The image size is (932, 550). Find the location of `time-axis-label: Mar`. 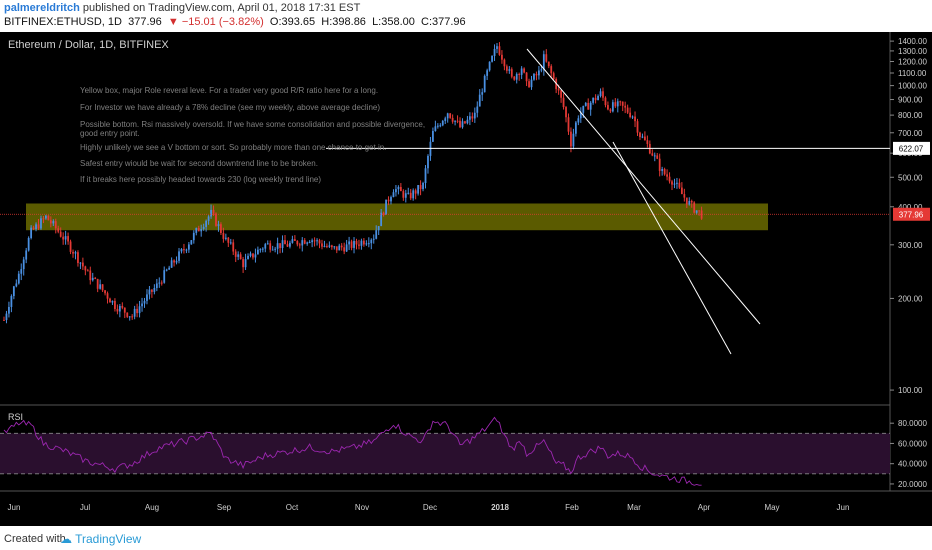

time-axis-label: Mar is located at coordinates (634, 507).